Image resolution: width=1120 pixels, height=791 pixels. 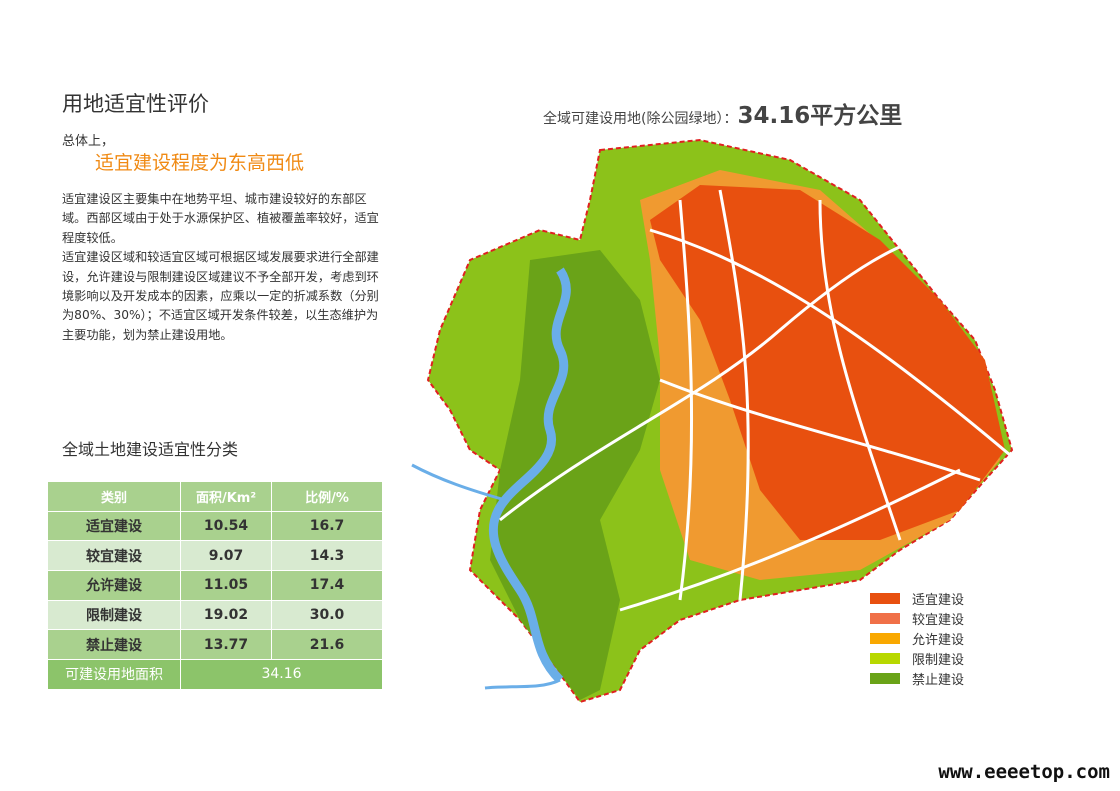 I want to click on urban-zone, so click(x=827, y=362).